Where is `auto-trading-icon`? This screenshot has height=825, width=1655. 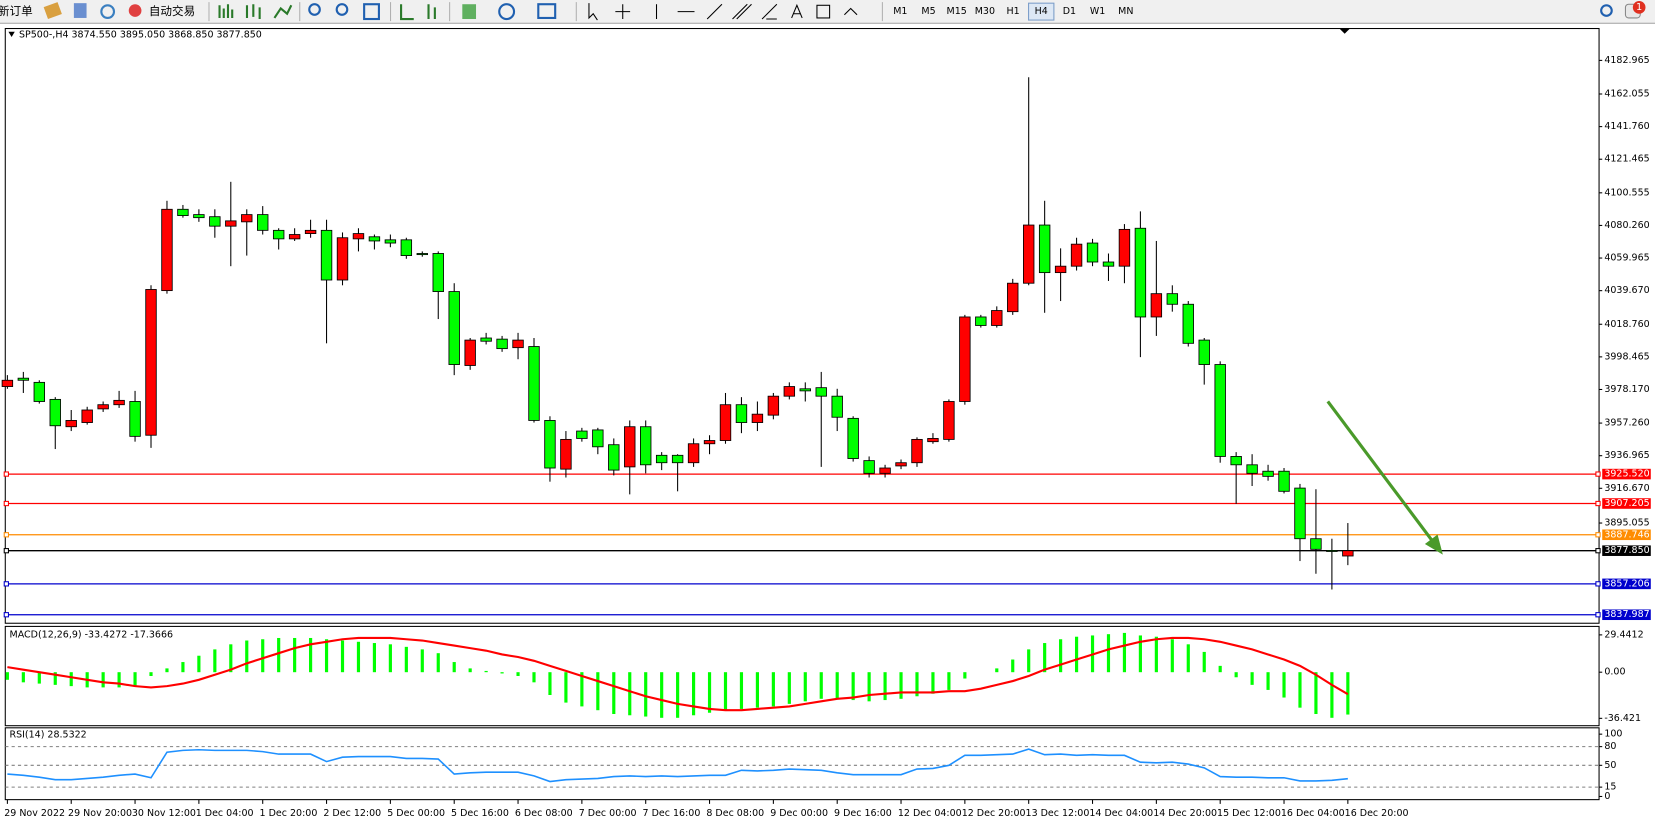
auto-trading-icon is located at coordinates (135, 10).